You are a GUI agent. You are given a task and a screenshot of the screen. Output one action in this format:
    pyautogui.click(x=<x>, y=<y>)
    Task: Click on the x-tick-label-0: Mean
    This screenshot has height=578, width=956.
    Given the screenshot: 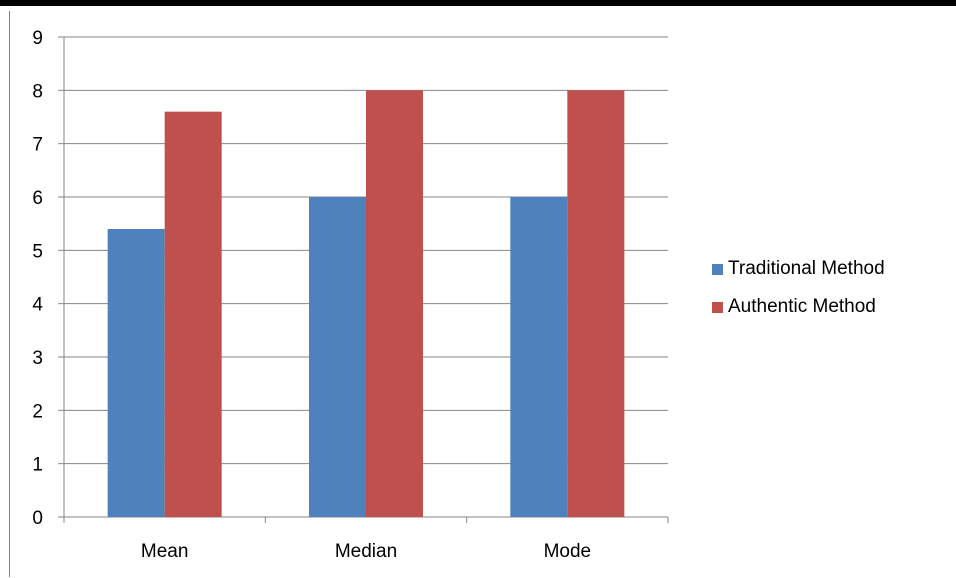 What is the action you would take?
    pyautogui.click(x=165, y=551)
    